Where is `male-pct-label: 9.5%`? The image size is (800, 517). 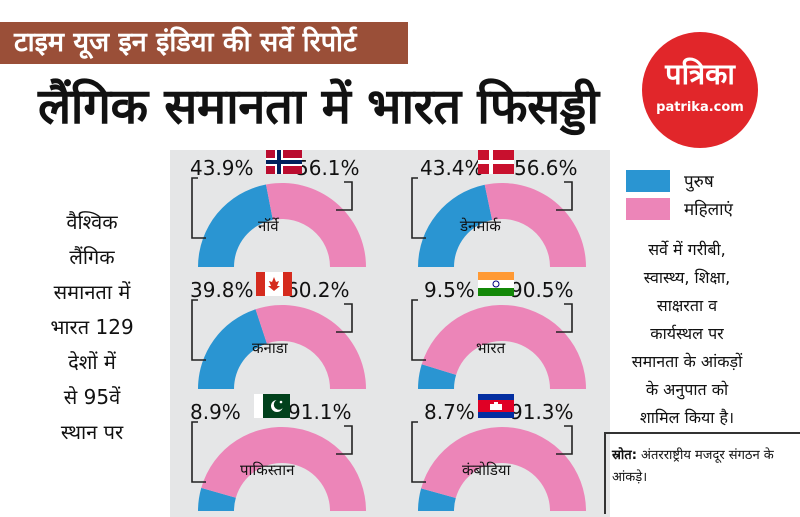 male-pct-label: 9.5% is located at coordinates (449, 290).